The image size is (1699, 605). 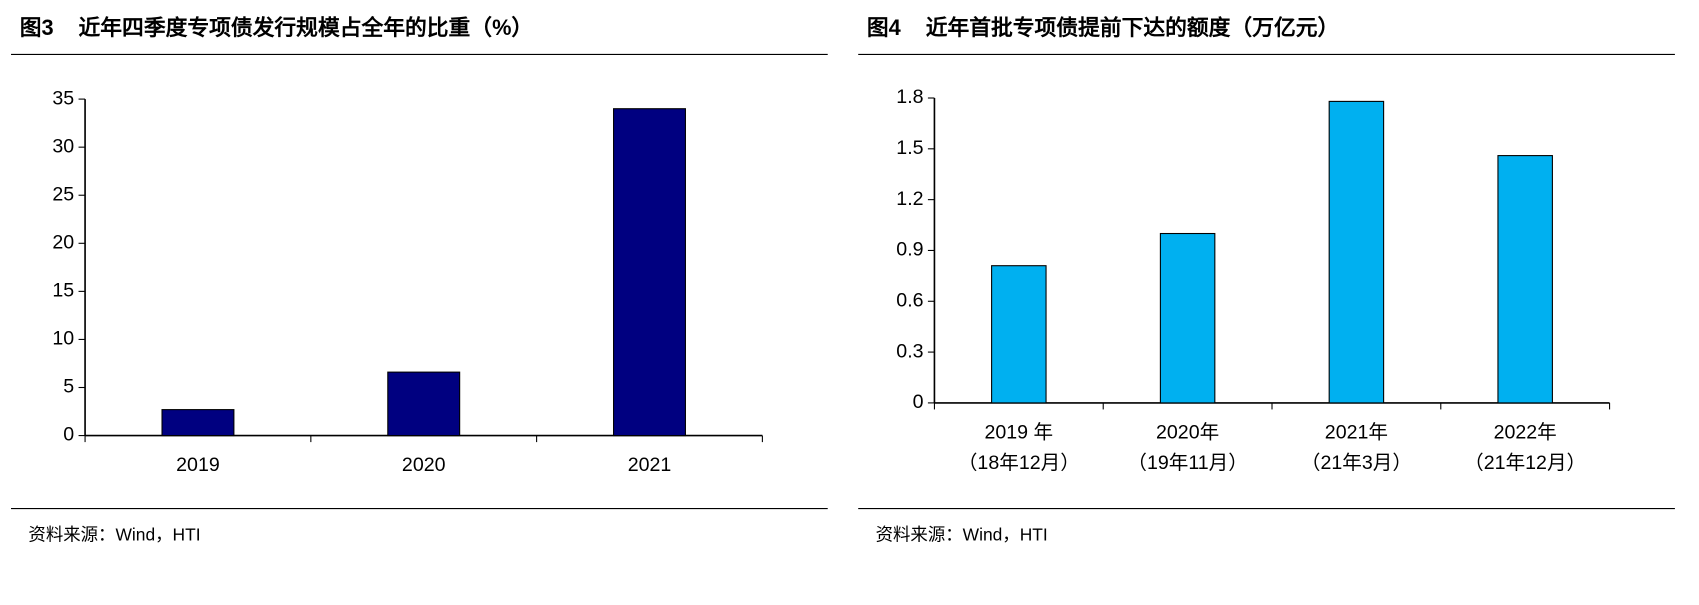 I want to click on y-tick-label: 1.5, so click(x=909, y=148).